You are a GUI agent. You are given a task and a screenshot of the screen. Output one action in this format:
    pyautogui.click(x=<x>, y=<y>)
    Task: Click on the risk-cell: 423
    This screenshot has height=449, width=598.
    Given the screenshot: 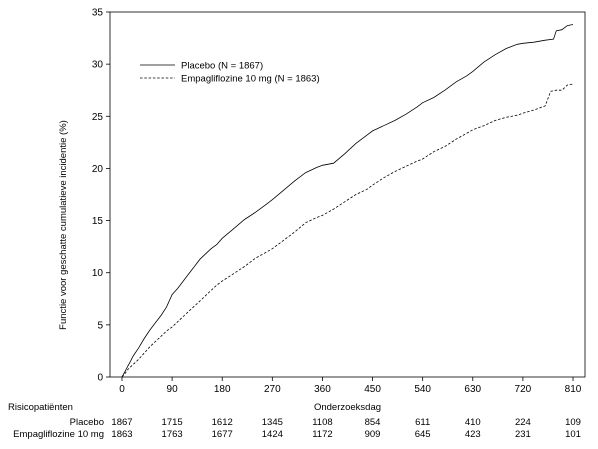 What is the action you would take?
    pyautogui.click(x=472, y=434)
    